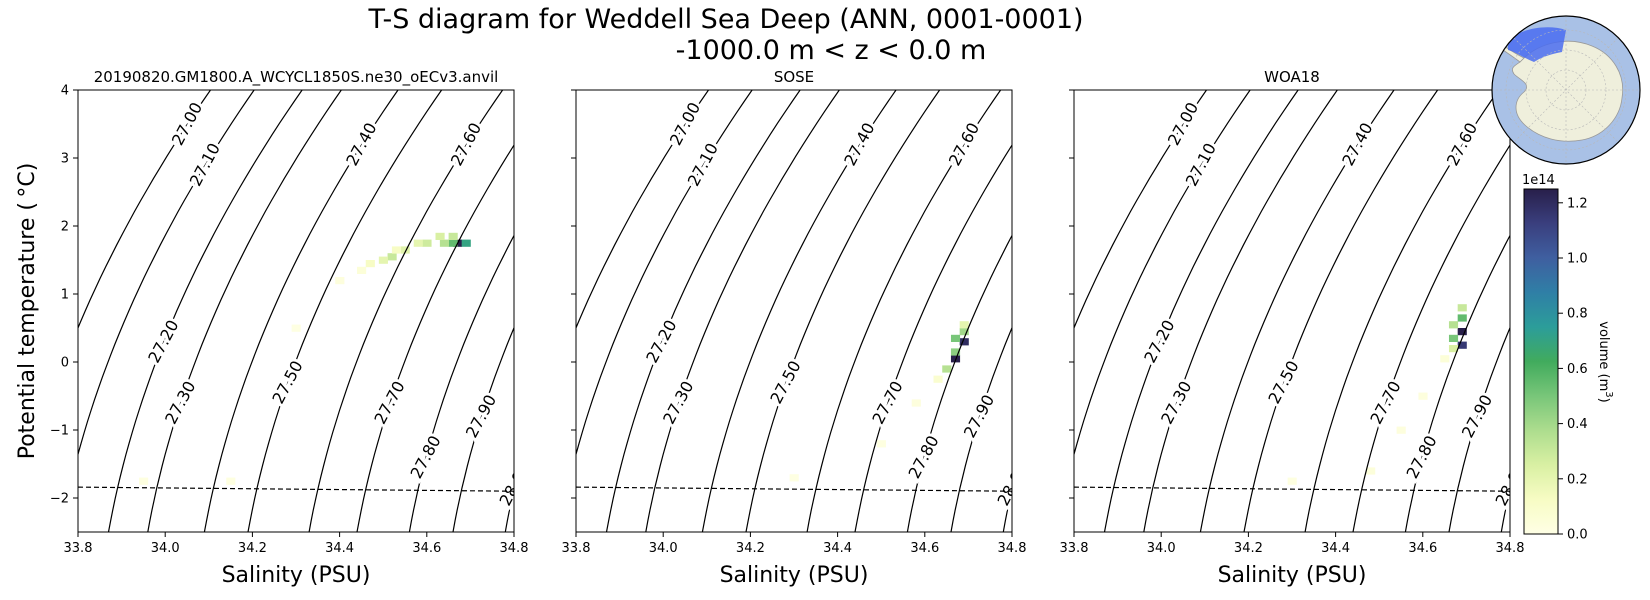 The height and width of the screenshot is (600, 1650). Describe the element at coordinates (1577, 259) in the screenshot. I see `colorbar-tick-label: 1.0` at that location.